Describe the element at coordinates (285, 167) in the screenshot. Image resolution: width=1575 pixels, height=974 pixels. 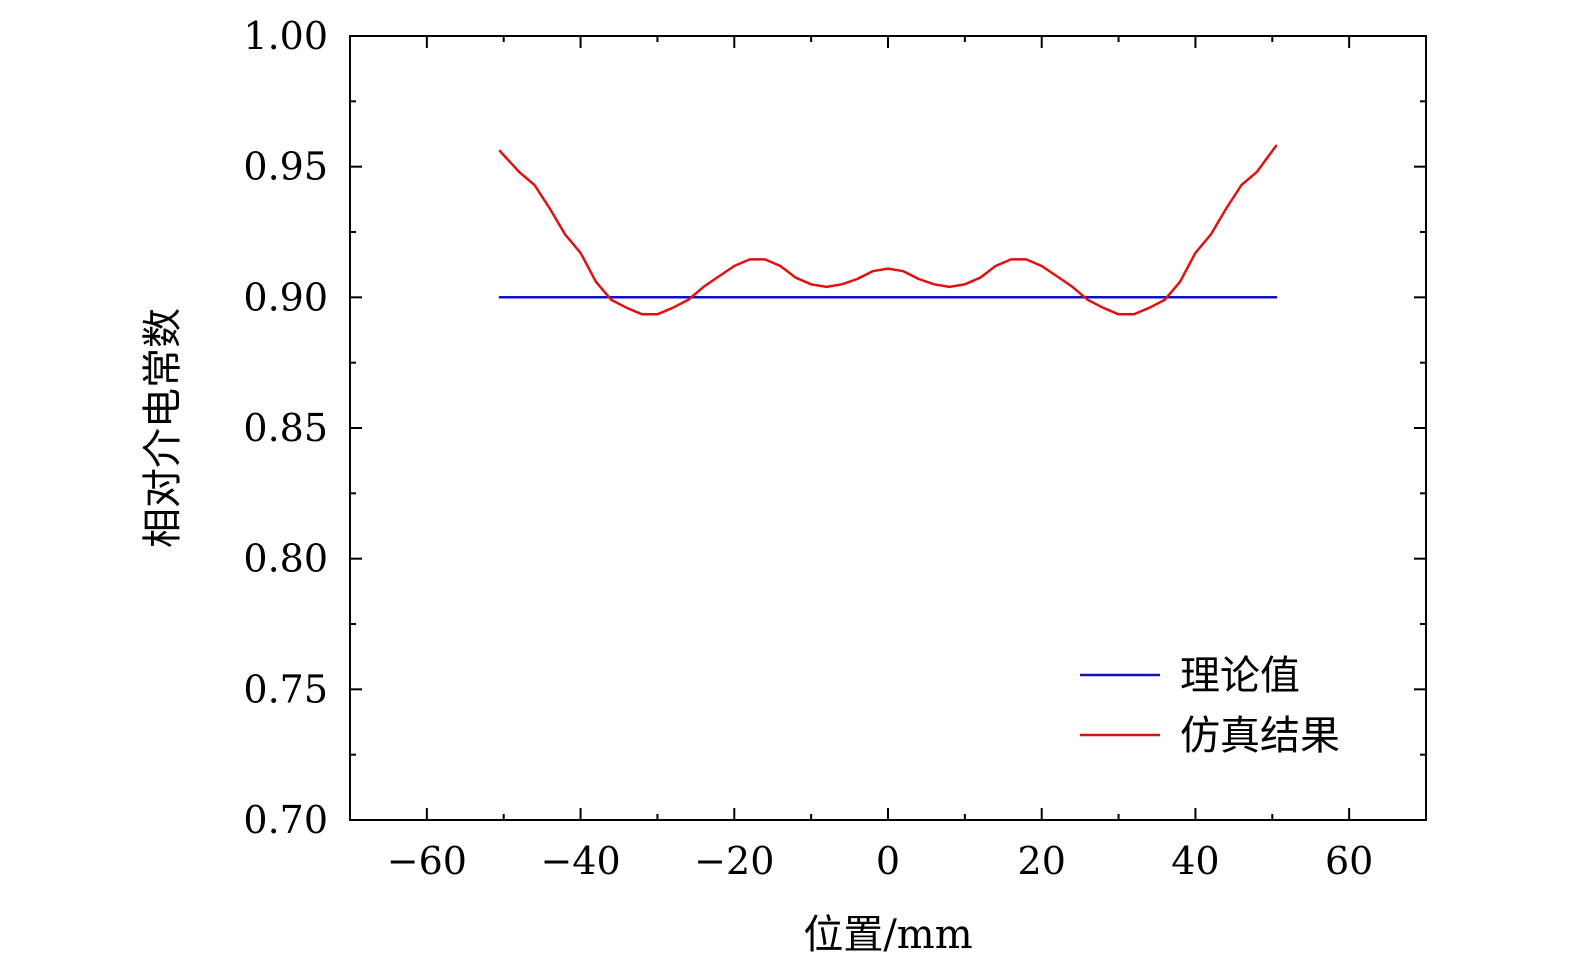
I see `y-tick-label: 0.95` at that location.